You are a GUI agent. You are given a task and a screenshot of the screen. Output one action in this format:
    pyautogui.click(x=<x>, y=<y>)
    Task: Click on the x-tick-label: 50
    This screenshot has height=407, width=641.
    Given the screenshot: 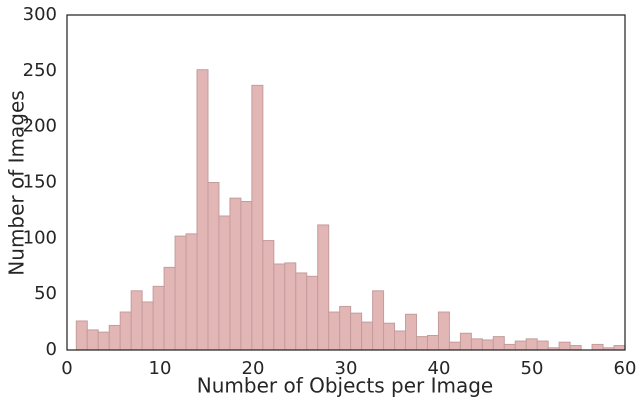 What is the action you would take?
    pyautogui.click(x=532, y=368)
    